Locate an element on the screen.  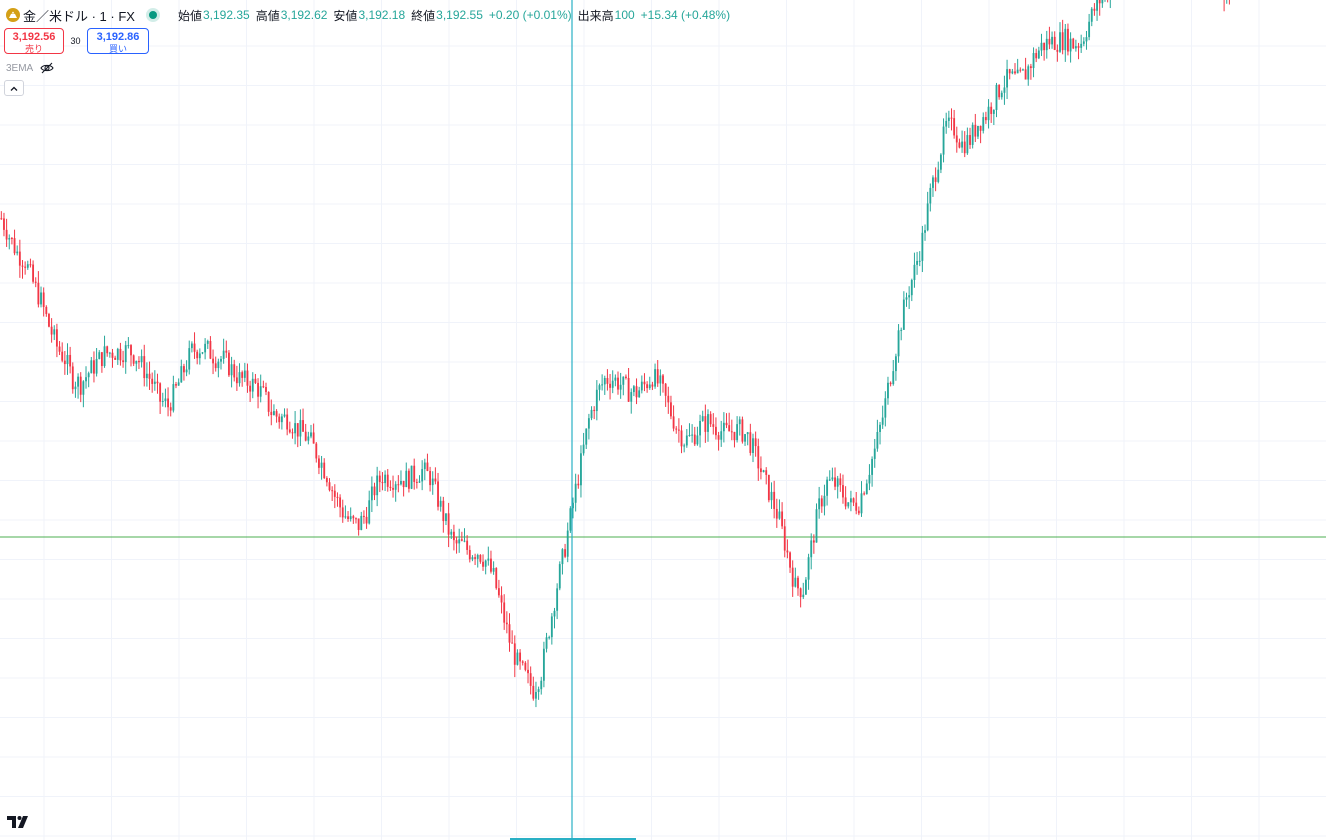
hidden-eye-icon is located at coordinates (47, 68).